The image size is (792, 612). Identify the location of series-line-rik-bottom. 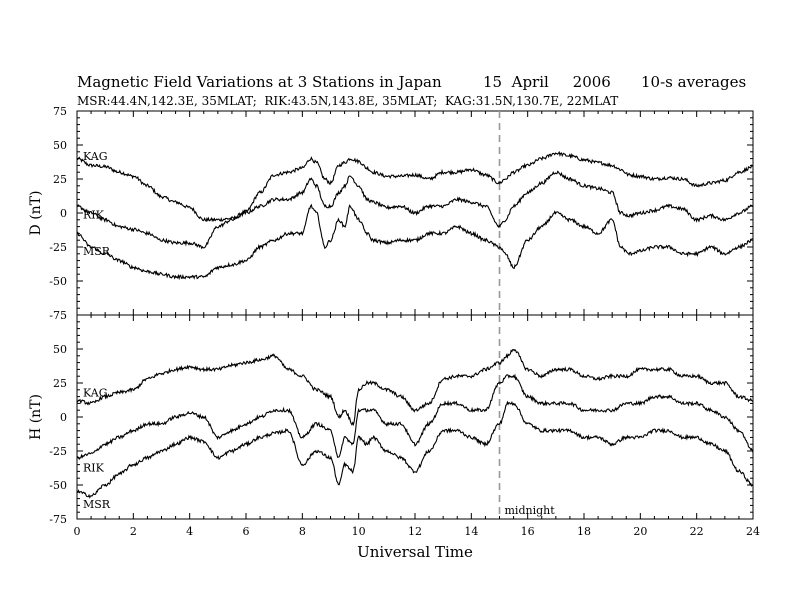
(415, 417).